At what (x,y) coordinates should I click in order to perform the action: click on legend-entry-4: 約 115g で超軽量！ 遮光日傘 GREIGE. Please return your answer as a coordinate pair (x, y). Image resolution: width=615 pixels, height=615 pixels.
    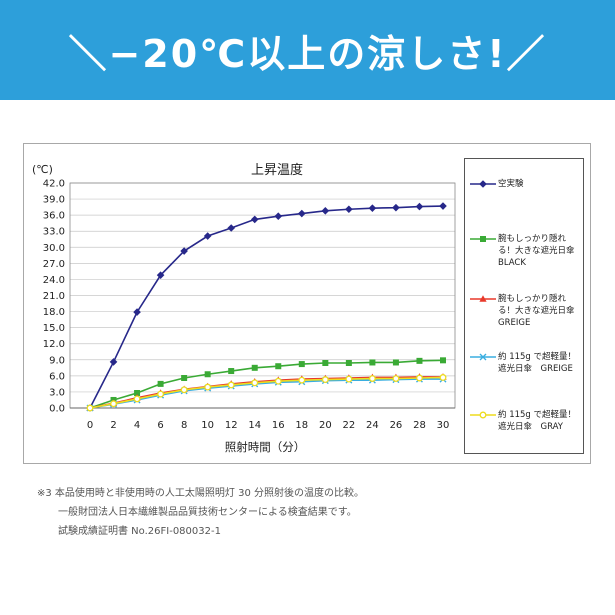
    Looking at the image, I should click on (524, 371).